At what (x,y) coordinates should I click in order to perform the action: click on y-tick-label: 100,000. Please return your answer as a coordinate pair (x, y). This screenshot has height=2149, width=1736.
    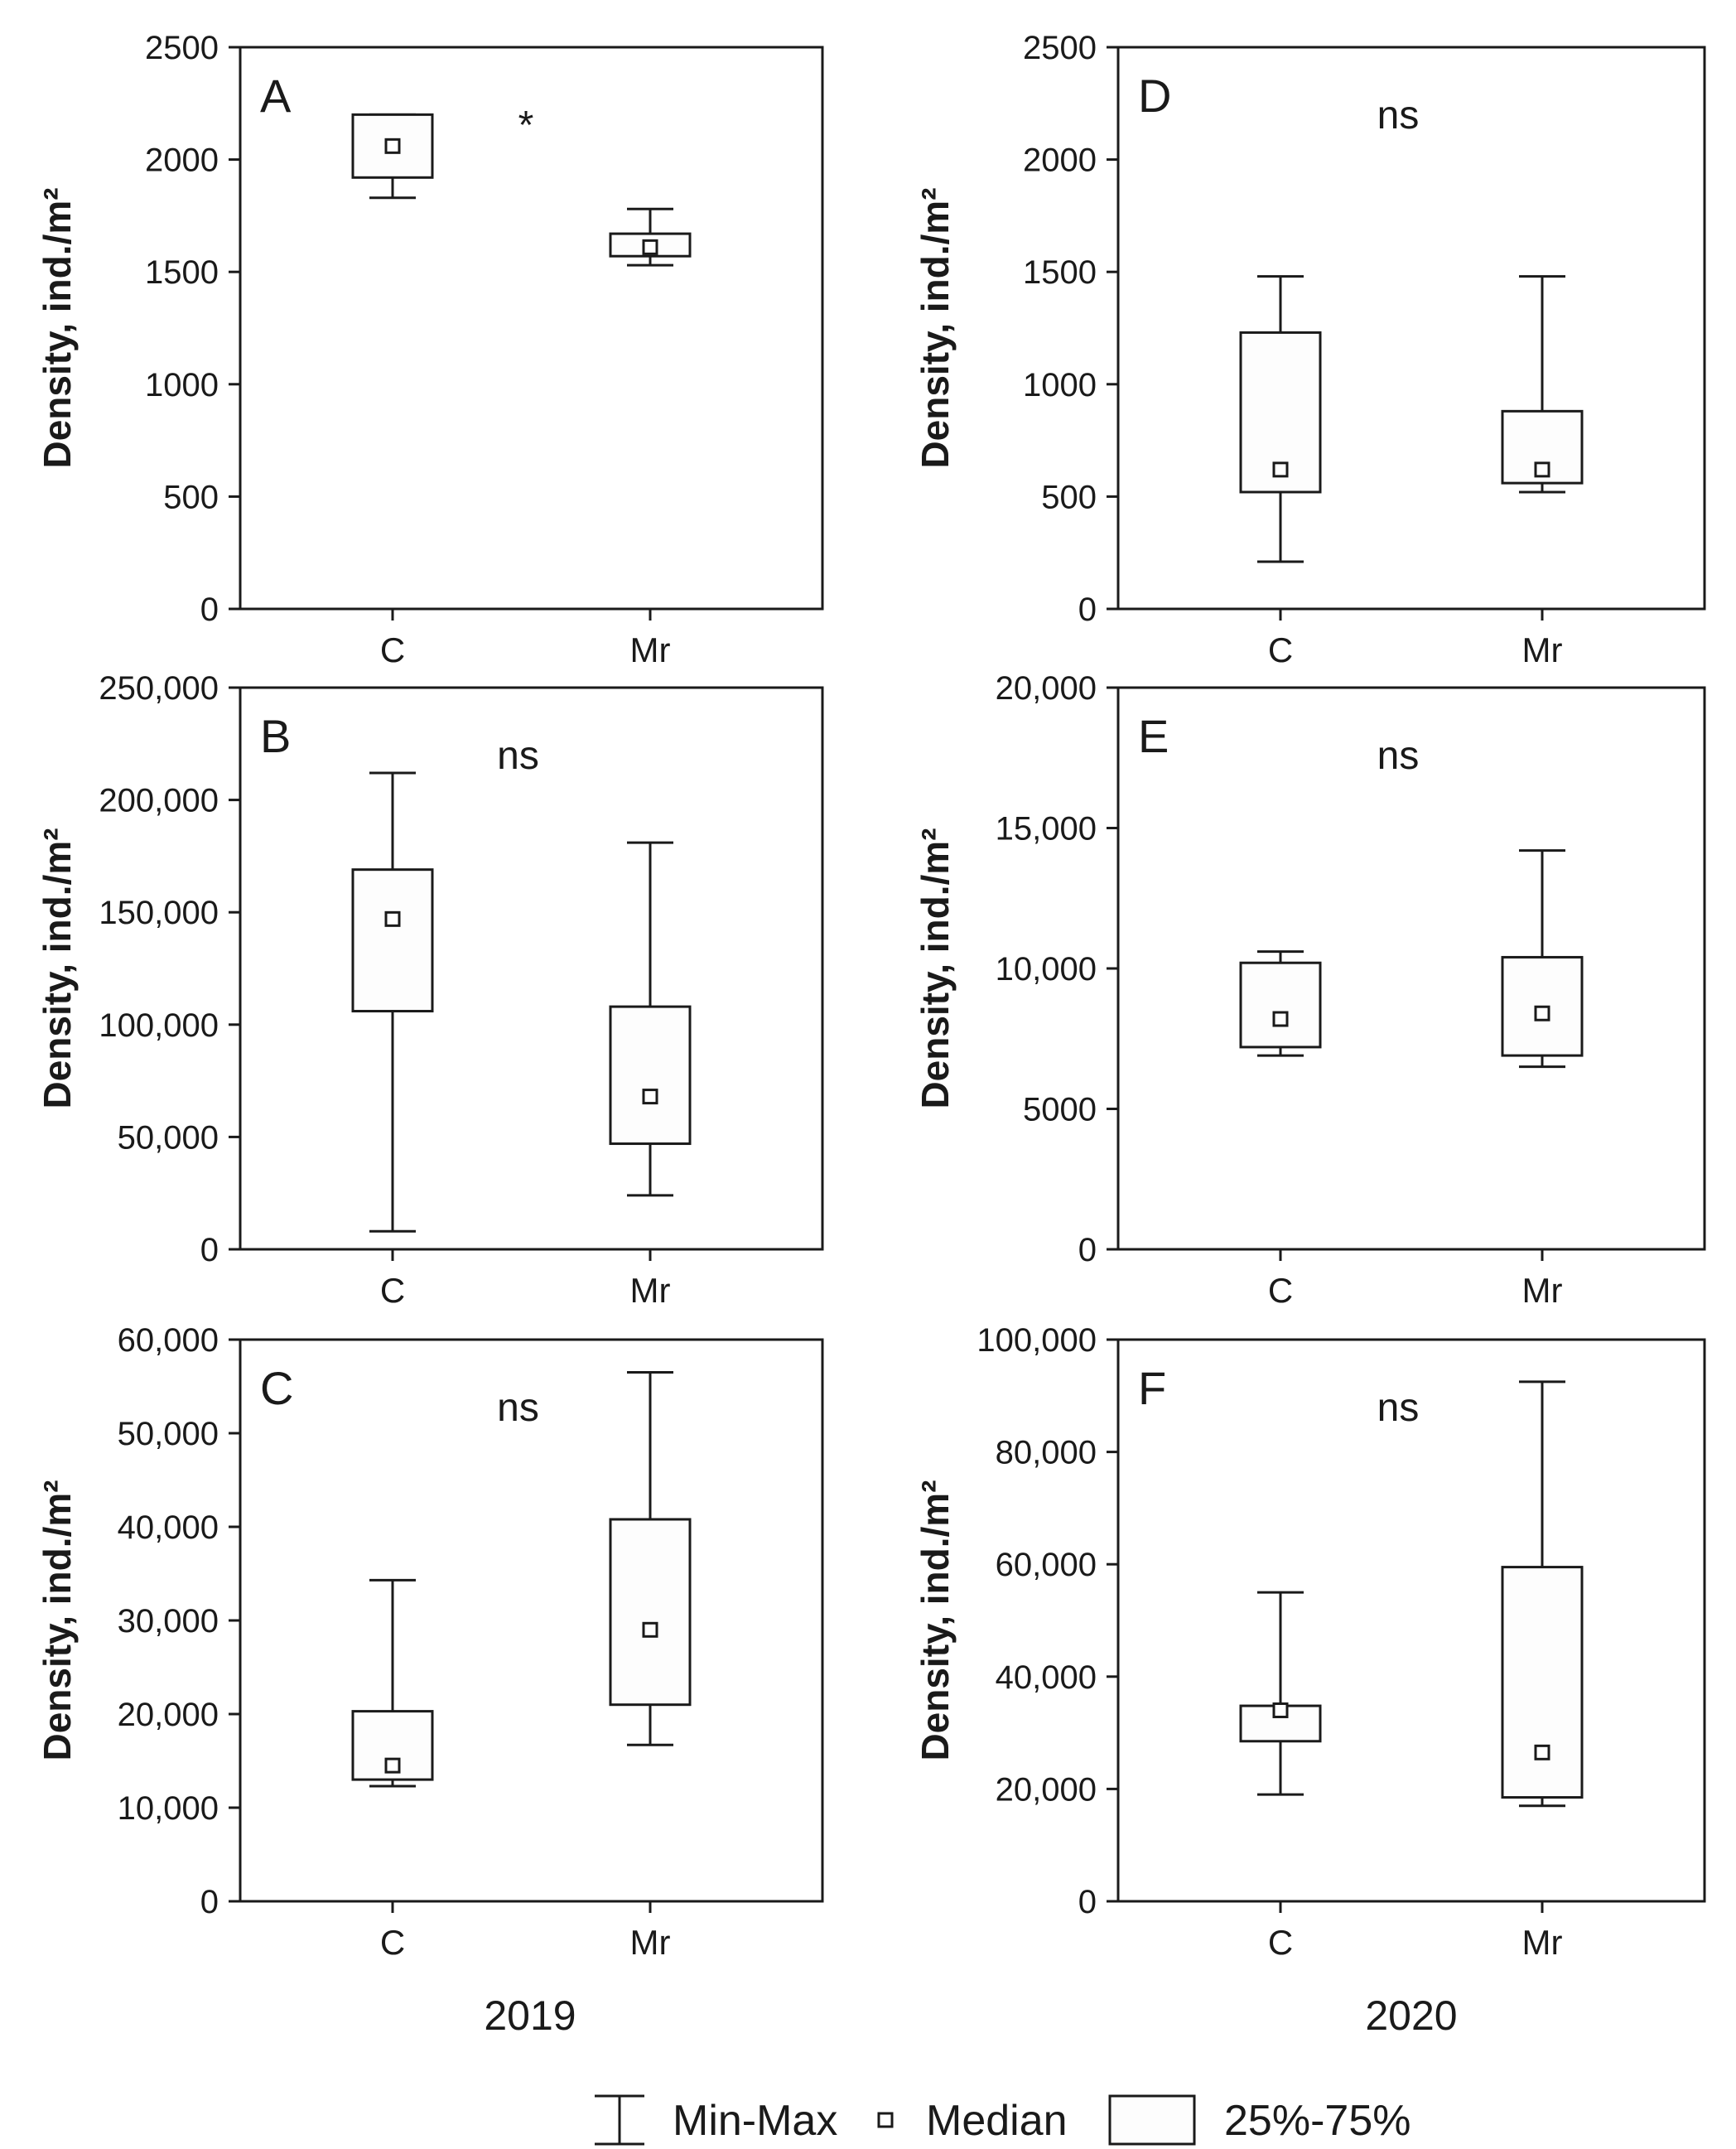
    Looking at the image, I should click on (159, 1025).